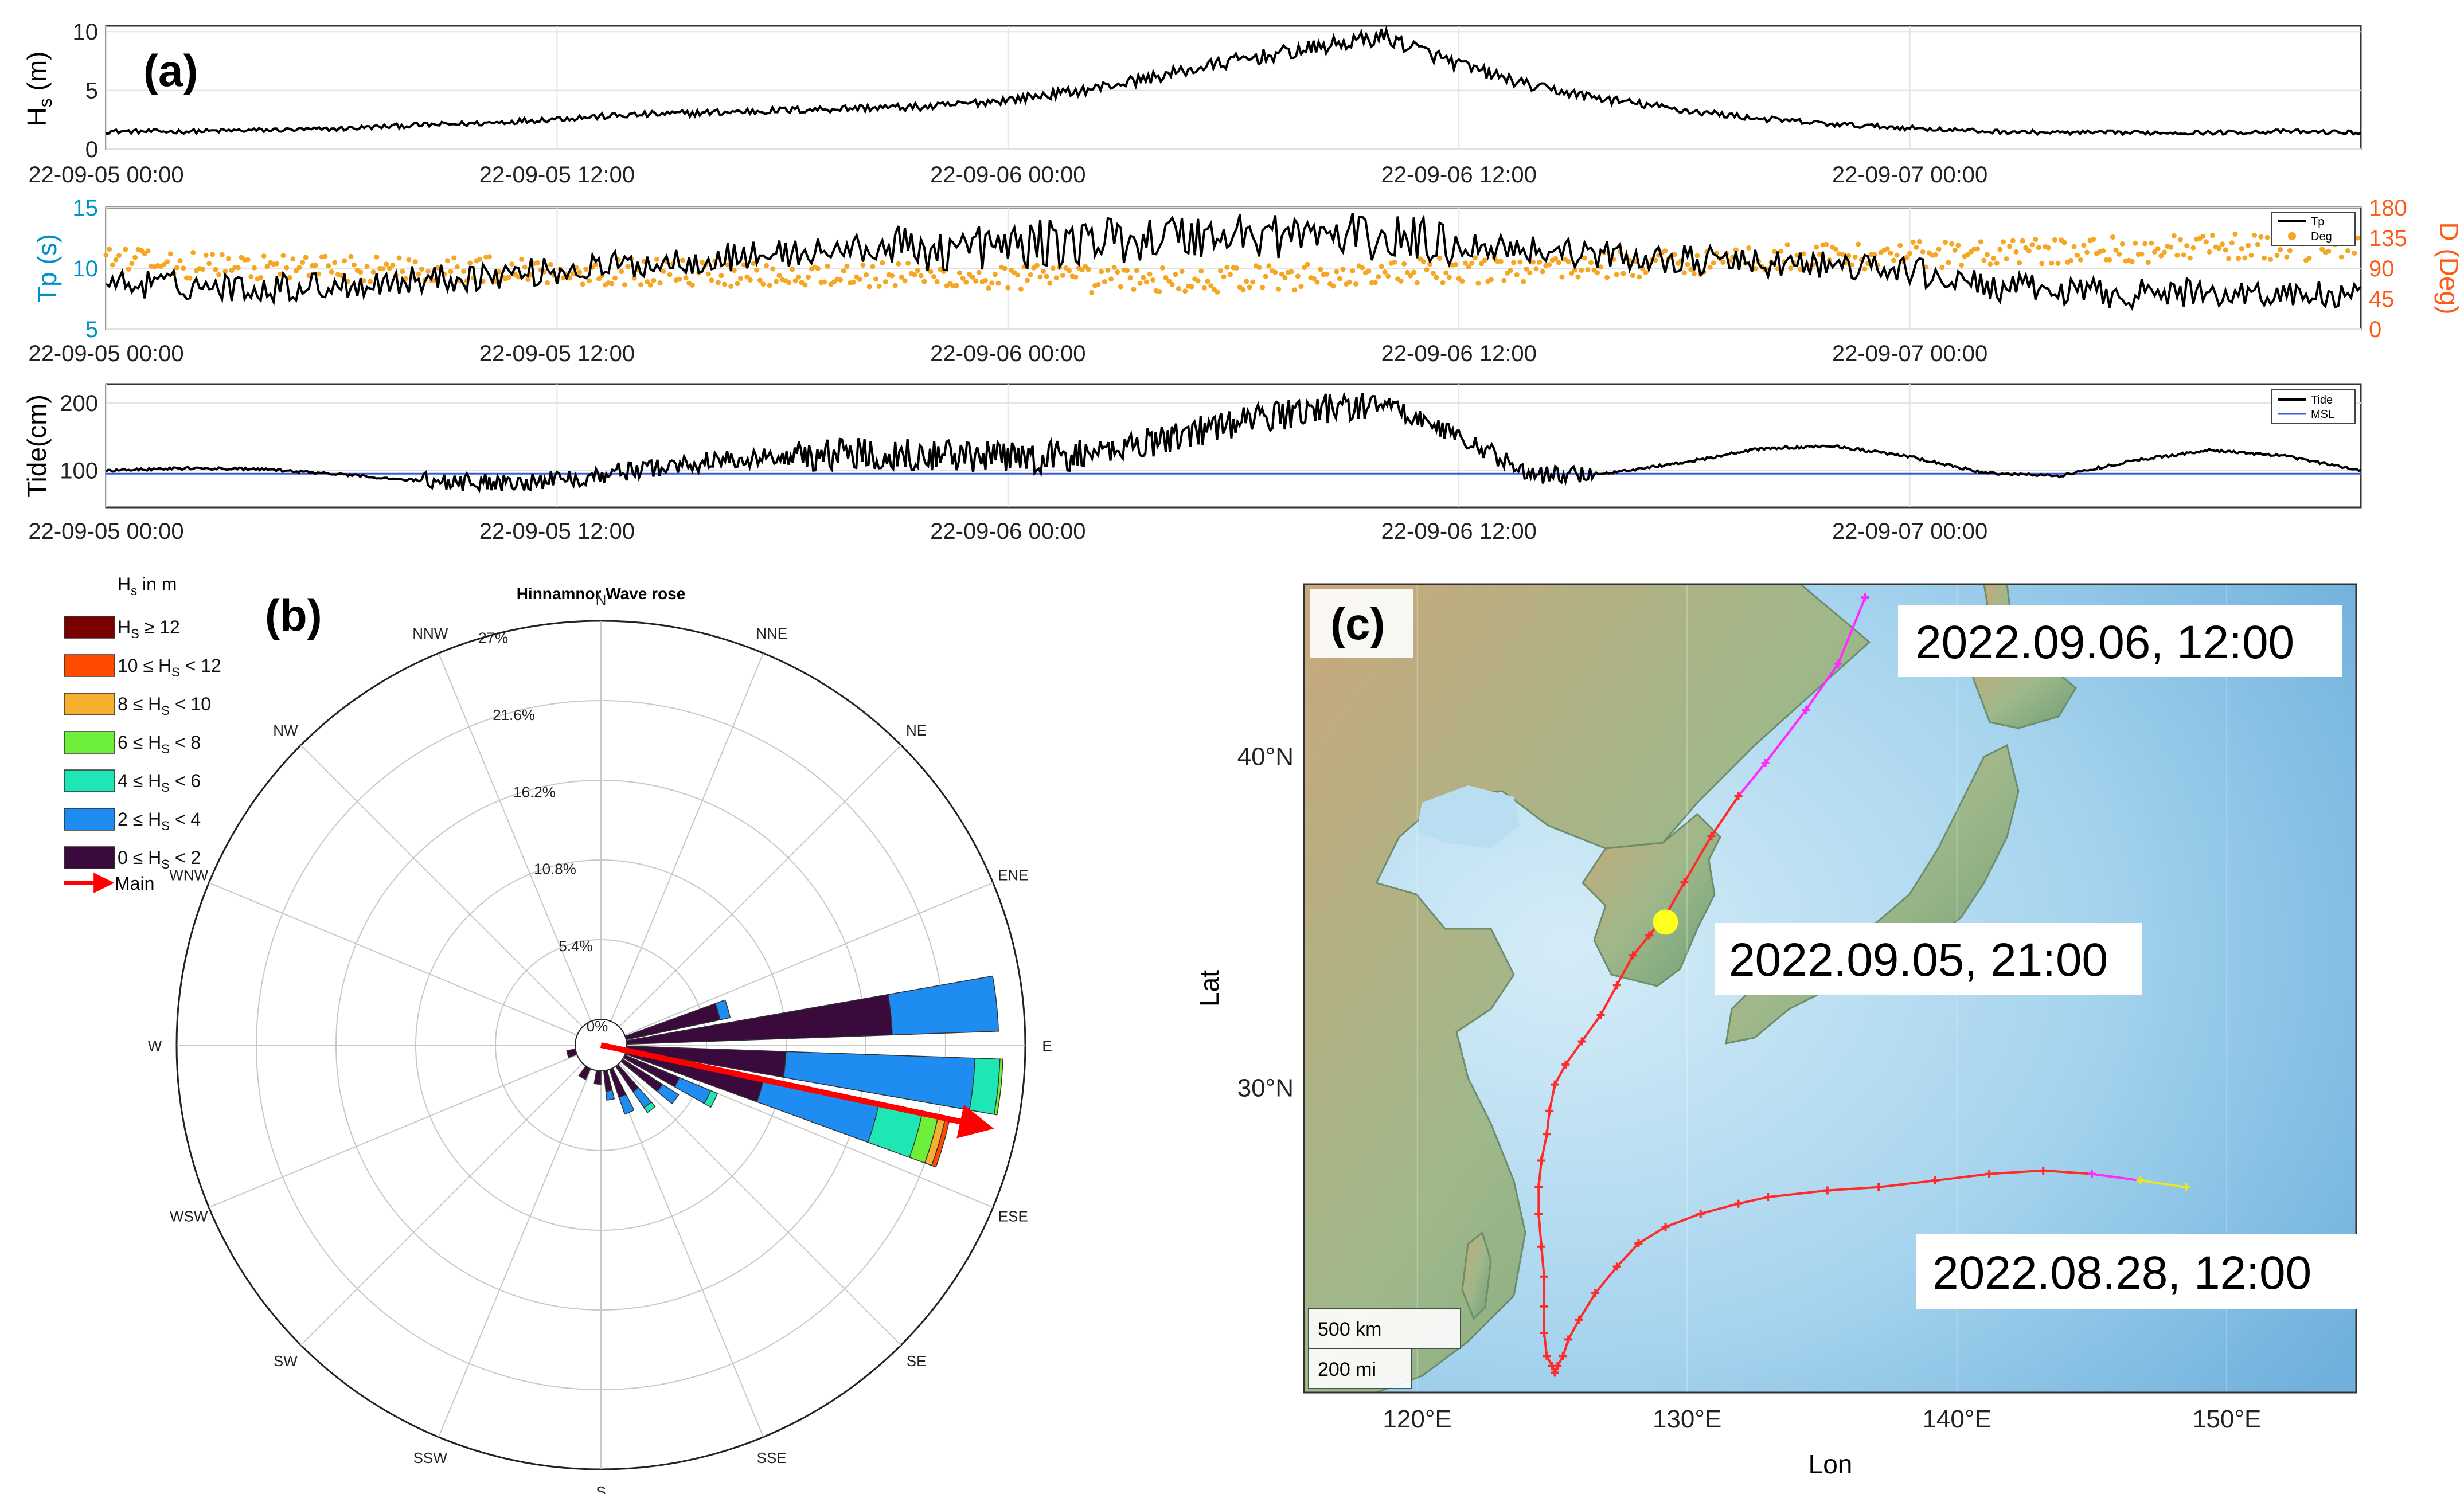 This screenshot has height=1494, width=2464. I want to click on annotation-top-text: 2022.09.06, 12:00, so click(2104, 642).